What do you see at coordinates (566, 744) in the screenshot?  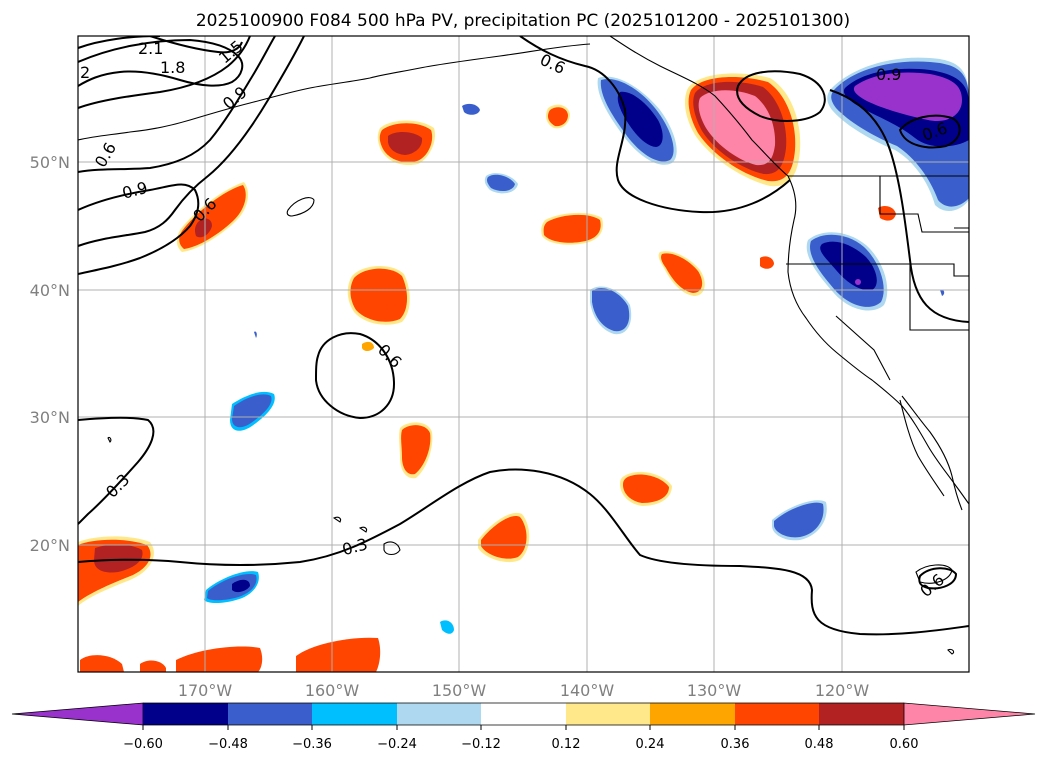 I see `colorbar-tick-label: 0.12` at bounding box center [566, 744].